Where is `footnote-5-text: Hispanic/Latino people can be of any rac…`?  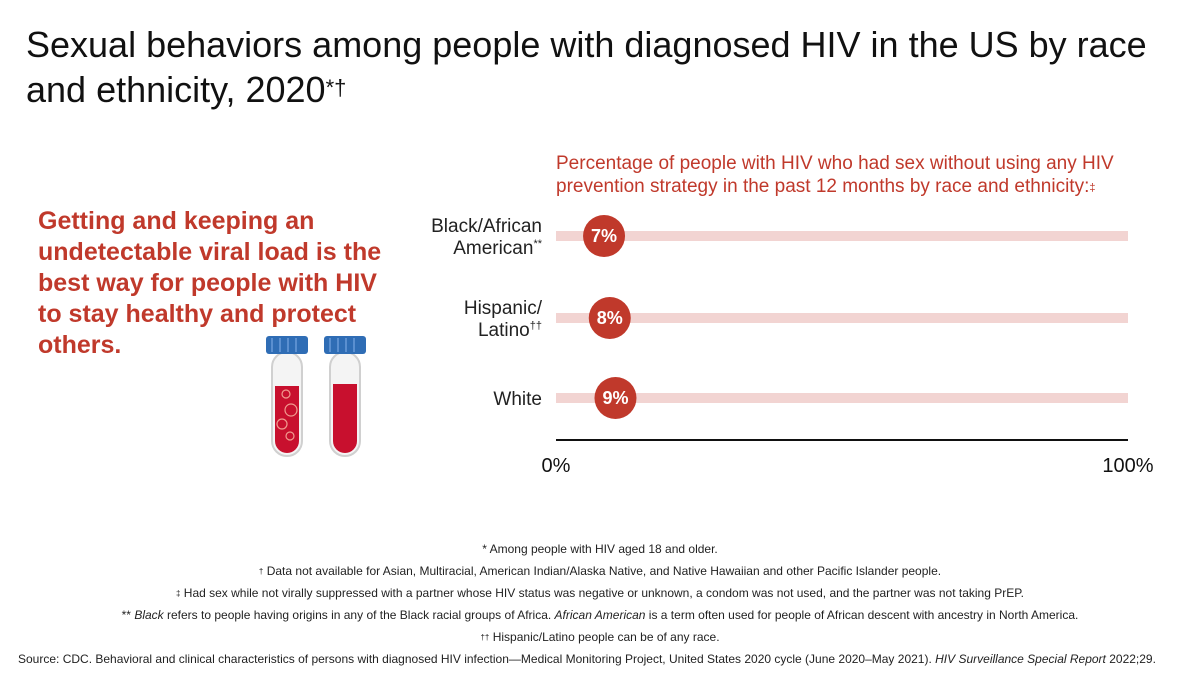
footnote-5-text: Hispanic/Latino people can be of any rac… is located at coordinates (604, 637).